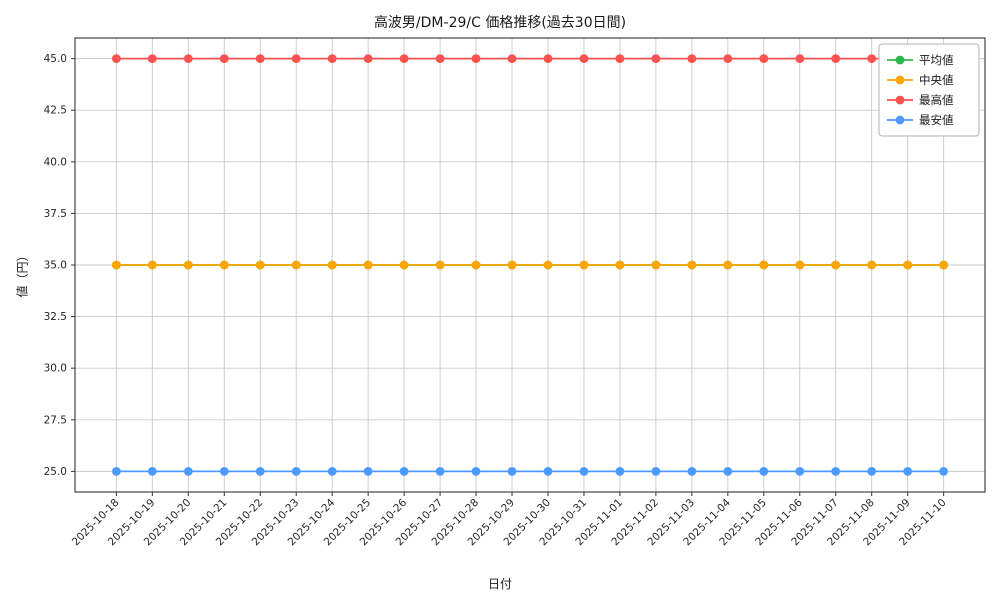  What do you see at coordinates (55, 420) in the screenshot?
I see `y-tick-label: 27.5` at bounding box center [55, 420].